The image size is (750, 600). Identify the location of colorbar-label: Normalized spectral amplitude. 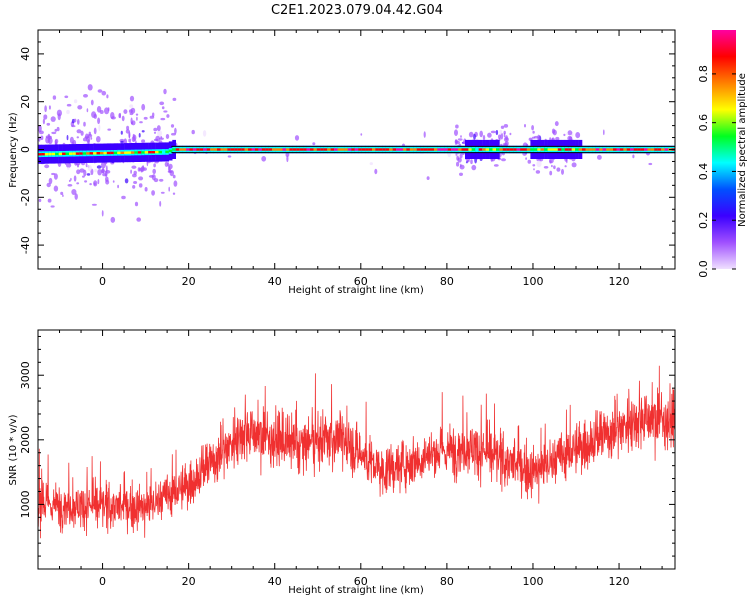
(742, 150).